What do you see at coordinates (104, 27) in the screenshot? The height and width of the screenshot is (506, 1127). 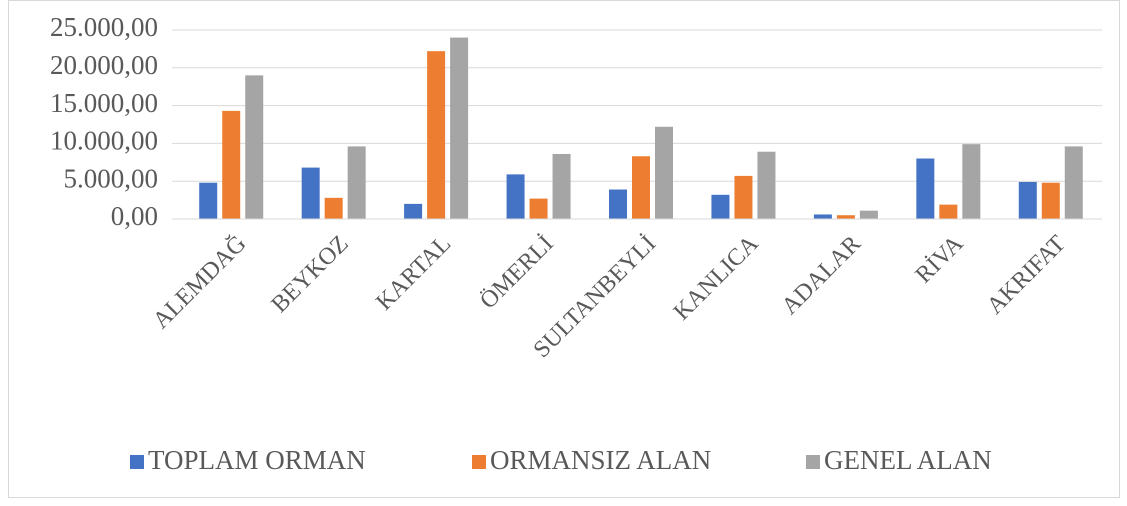 I see `y-tick-label: 25.000,00` at bounding box center [104, 27].